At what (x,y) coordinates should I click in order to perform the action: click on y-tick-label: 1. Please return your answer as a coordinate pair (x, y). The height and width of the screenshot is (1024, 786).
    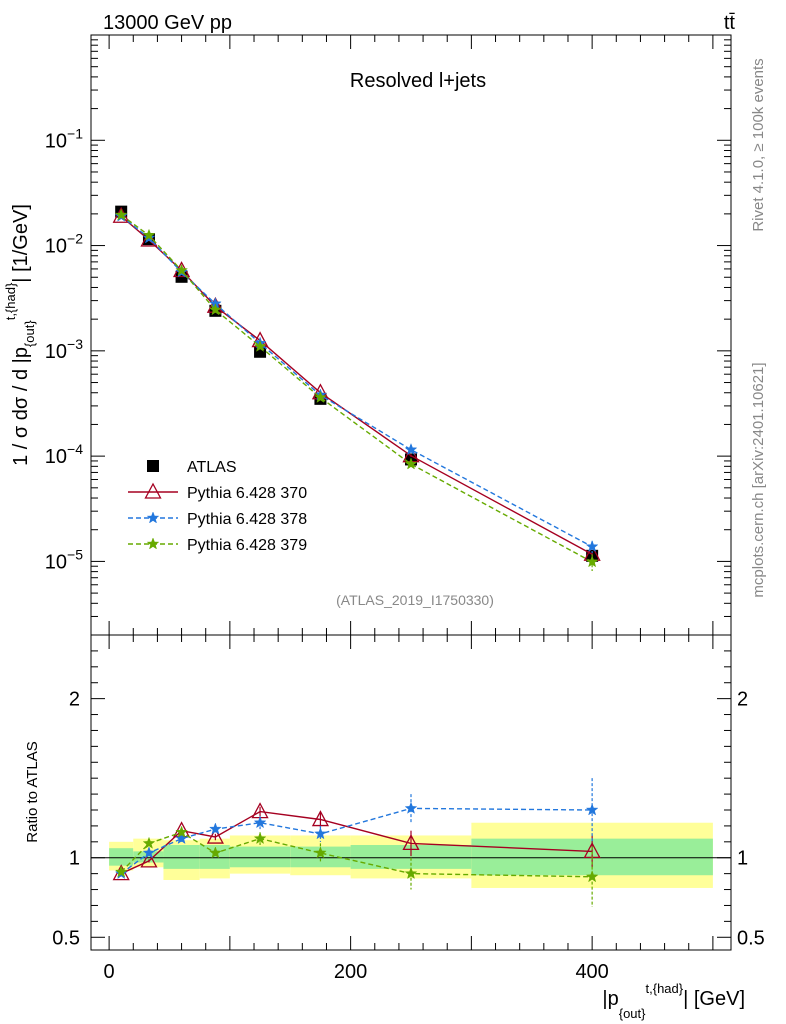
    Looking at the image, I should click on (74, 859).